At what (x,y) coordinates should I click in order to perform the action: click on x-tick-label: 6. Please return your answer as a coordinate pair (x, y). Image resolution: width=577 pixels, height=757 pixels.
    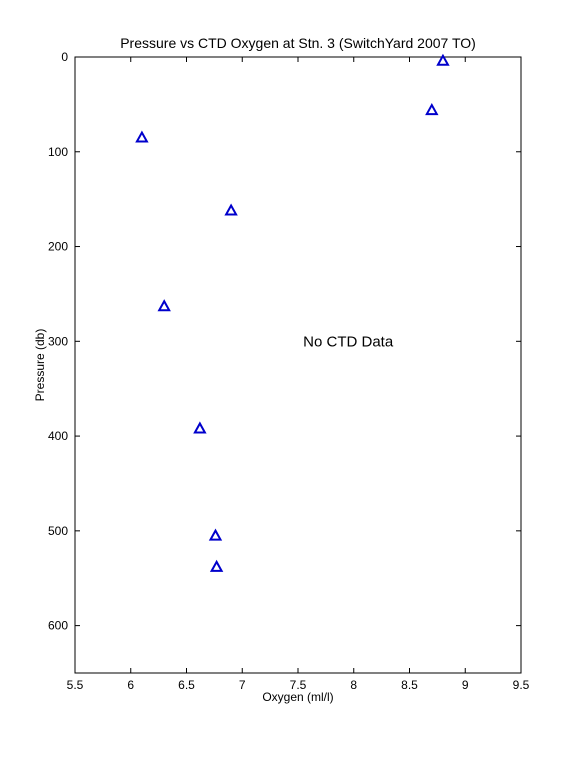
    Looking at the image, I should click on (130, 685).